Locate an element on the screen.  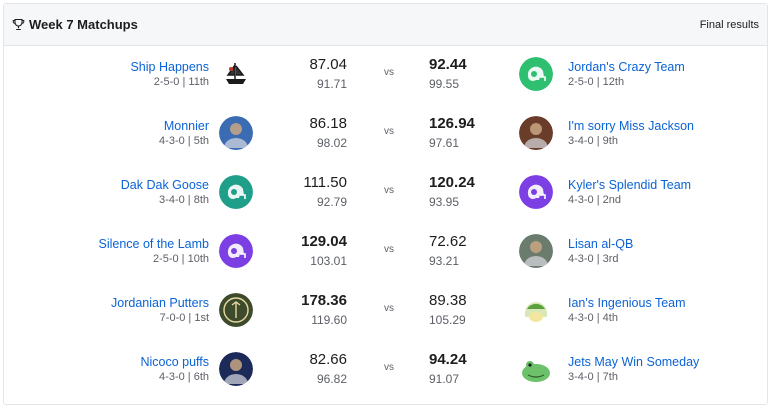
pirate-ship-avatar-icon is located at coordinates (236, 74).